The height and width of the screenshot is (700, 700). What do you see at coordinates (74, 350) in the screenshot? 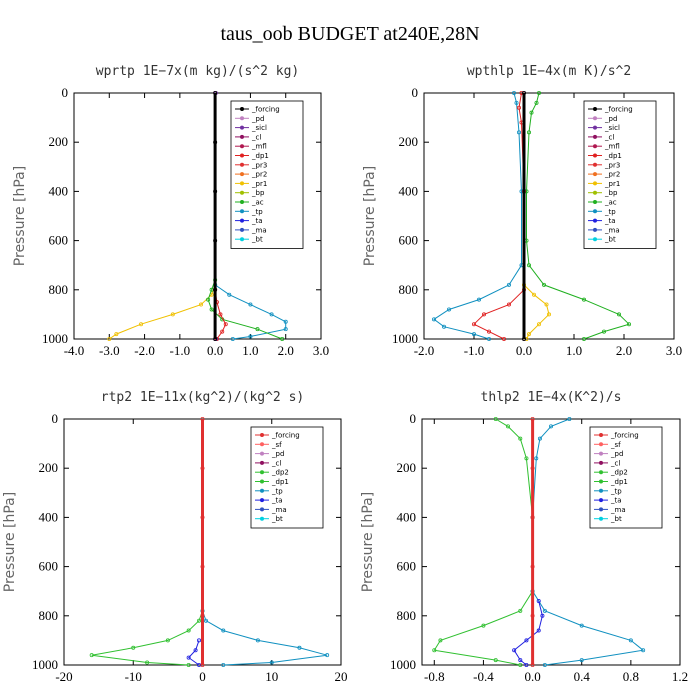
I see `x-tick-label: -4.0` at bounding box center [74, 350].